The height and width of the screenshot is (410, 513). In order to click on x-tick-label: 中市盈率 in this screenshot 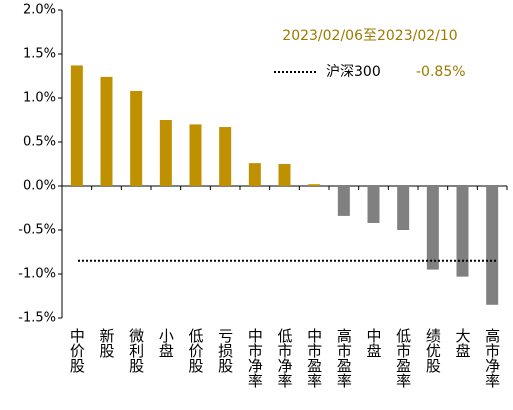, I will do `click(314, 358)`.